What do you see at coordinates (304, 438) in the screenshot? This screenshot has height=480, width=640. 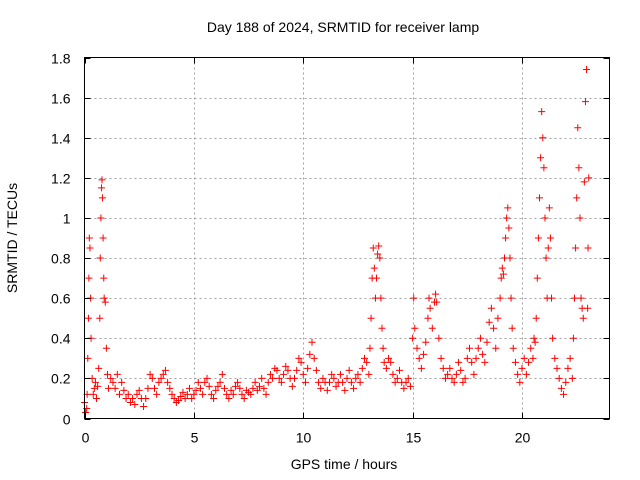 I see `x-tick-label: 10` at bounding box center [304, 438].